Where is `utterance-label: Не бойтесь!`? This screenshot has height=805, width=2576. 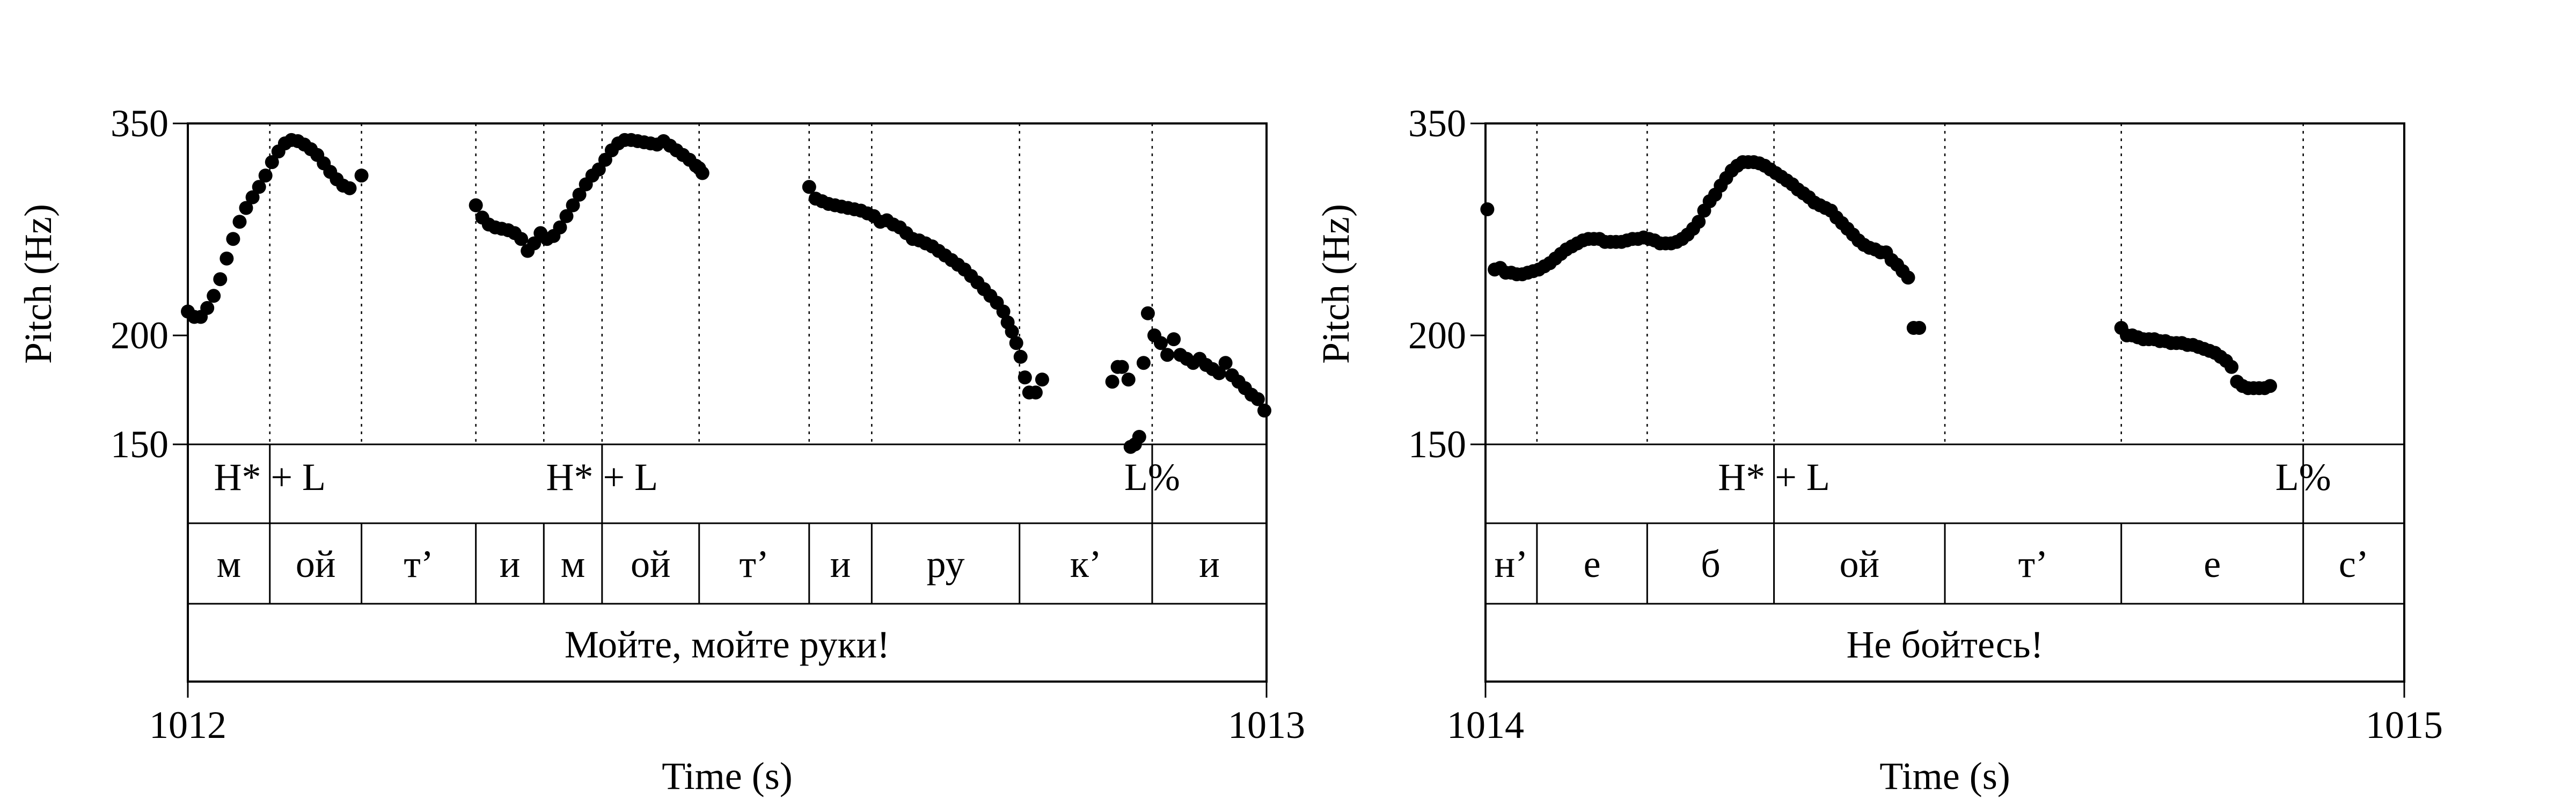 utterance-label: Не бойтесь! is located at coordinates (1944, 644).